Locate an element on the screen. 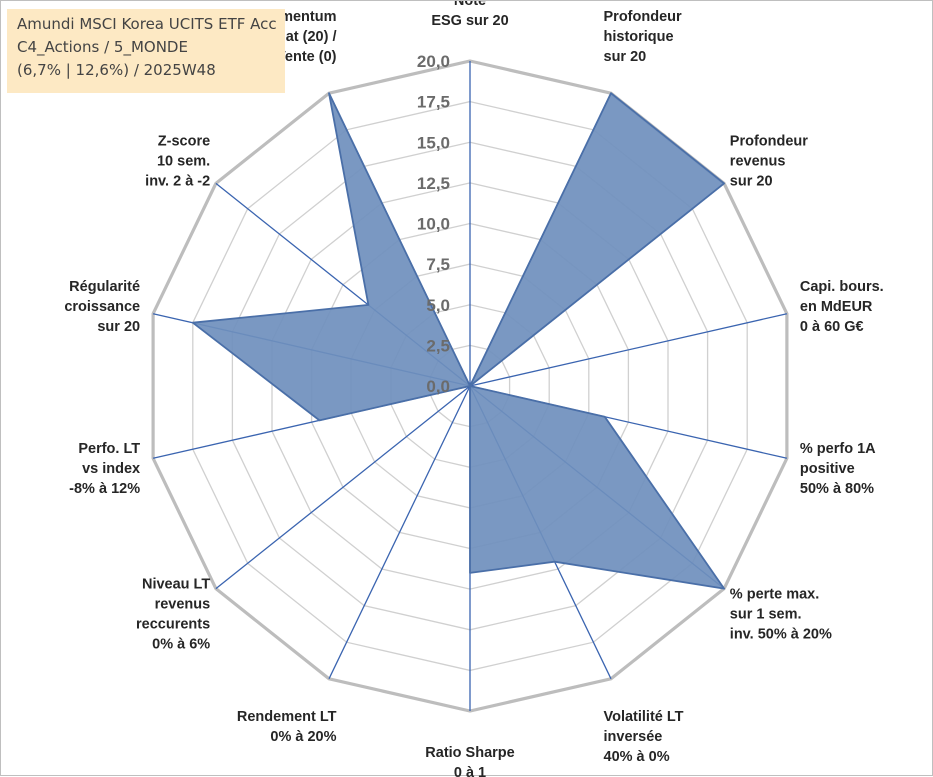  category-label-line: inversée is located at coordinates (633, 737).